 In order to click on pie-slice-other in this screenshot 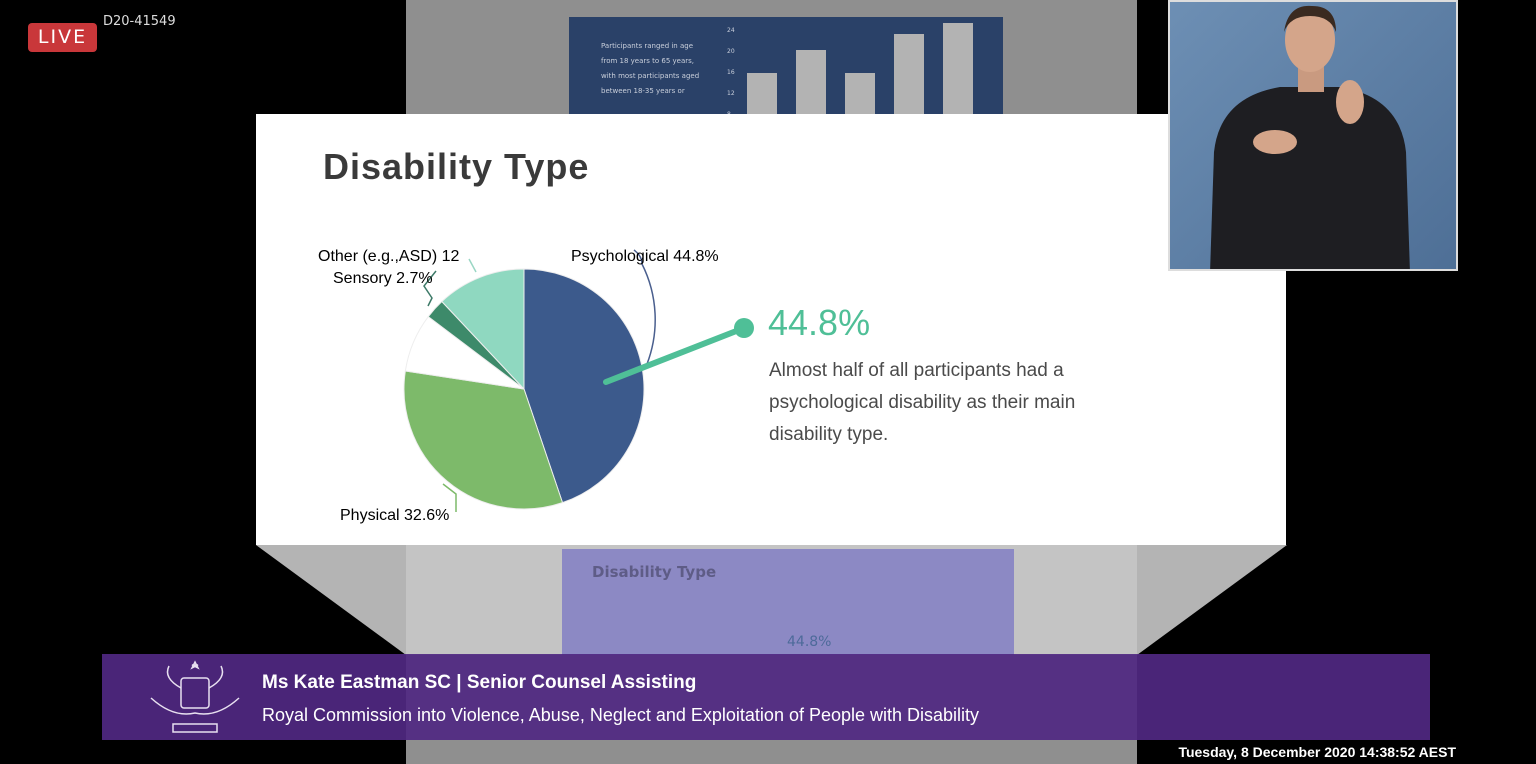, I will do `click(483, 329)`.